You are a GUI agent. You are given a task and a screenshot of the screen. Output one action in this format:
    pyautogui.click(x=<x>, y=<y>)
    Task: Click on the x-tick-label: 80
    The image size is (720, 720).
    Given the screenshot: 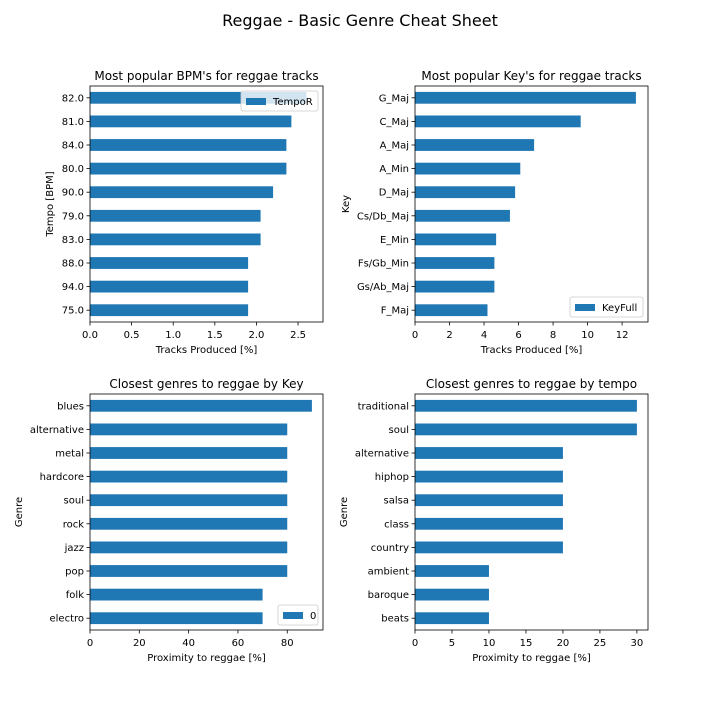 What is the action you would take?
    pyautogui.click(x=287, y=643)
    